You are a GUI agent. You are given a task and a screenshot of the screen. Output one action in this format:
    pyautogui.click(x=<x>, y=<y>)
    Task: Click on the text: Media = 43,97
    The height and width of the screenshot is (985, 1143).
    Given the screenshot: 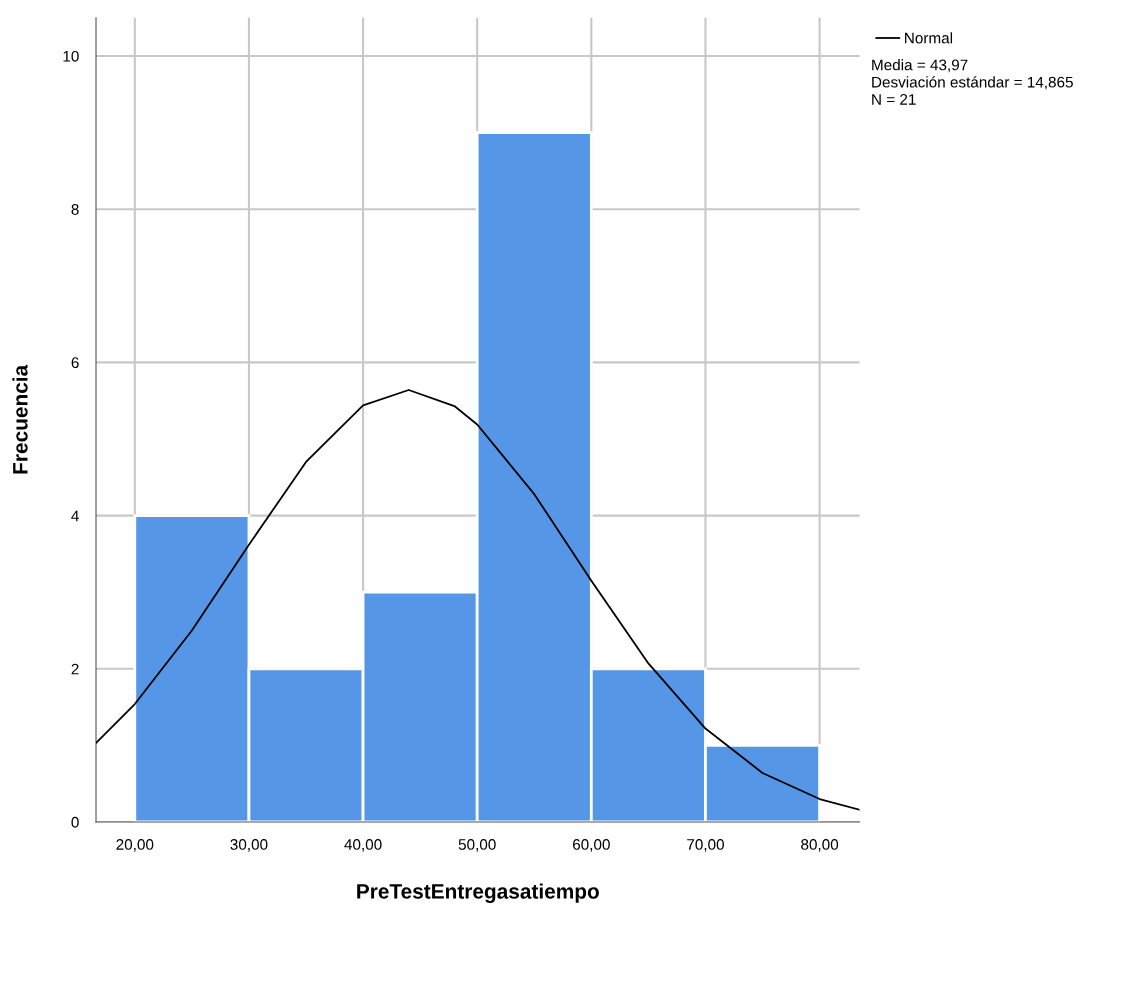 What is the action you would take?
    pyautogui.click(x=920, y=66)
    